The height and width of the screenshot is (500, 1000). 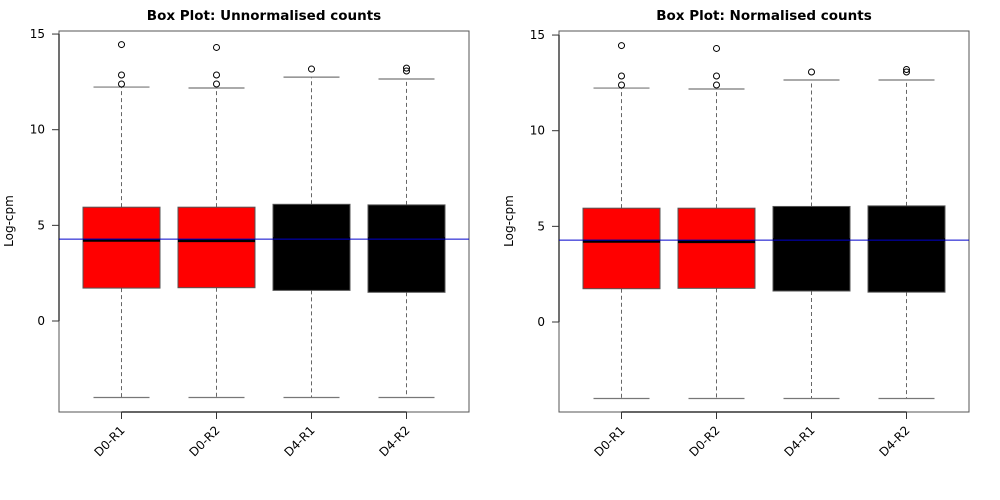 I want to click on chart-title: Box Plot: Normalised counts, so click(x=764, y=16).